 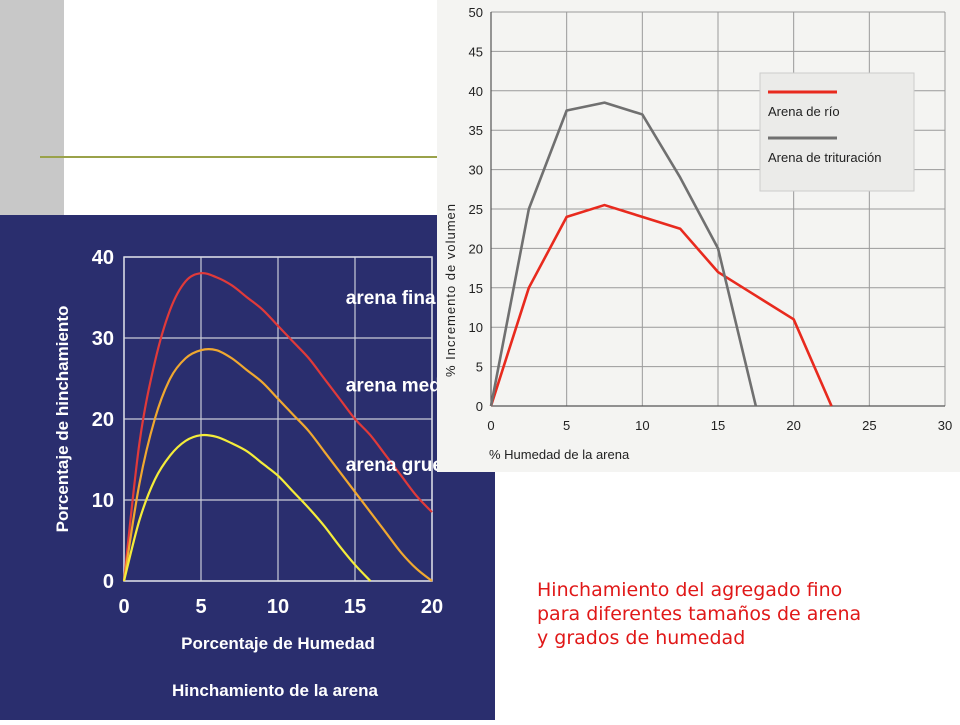 I want to click on x-axis-title: % Humedad de la arena, so click(x=559, y=454).